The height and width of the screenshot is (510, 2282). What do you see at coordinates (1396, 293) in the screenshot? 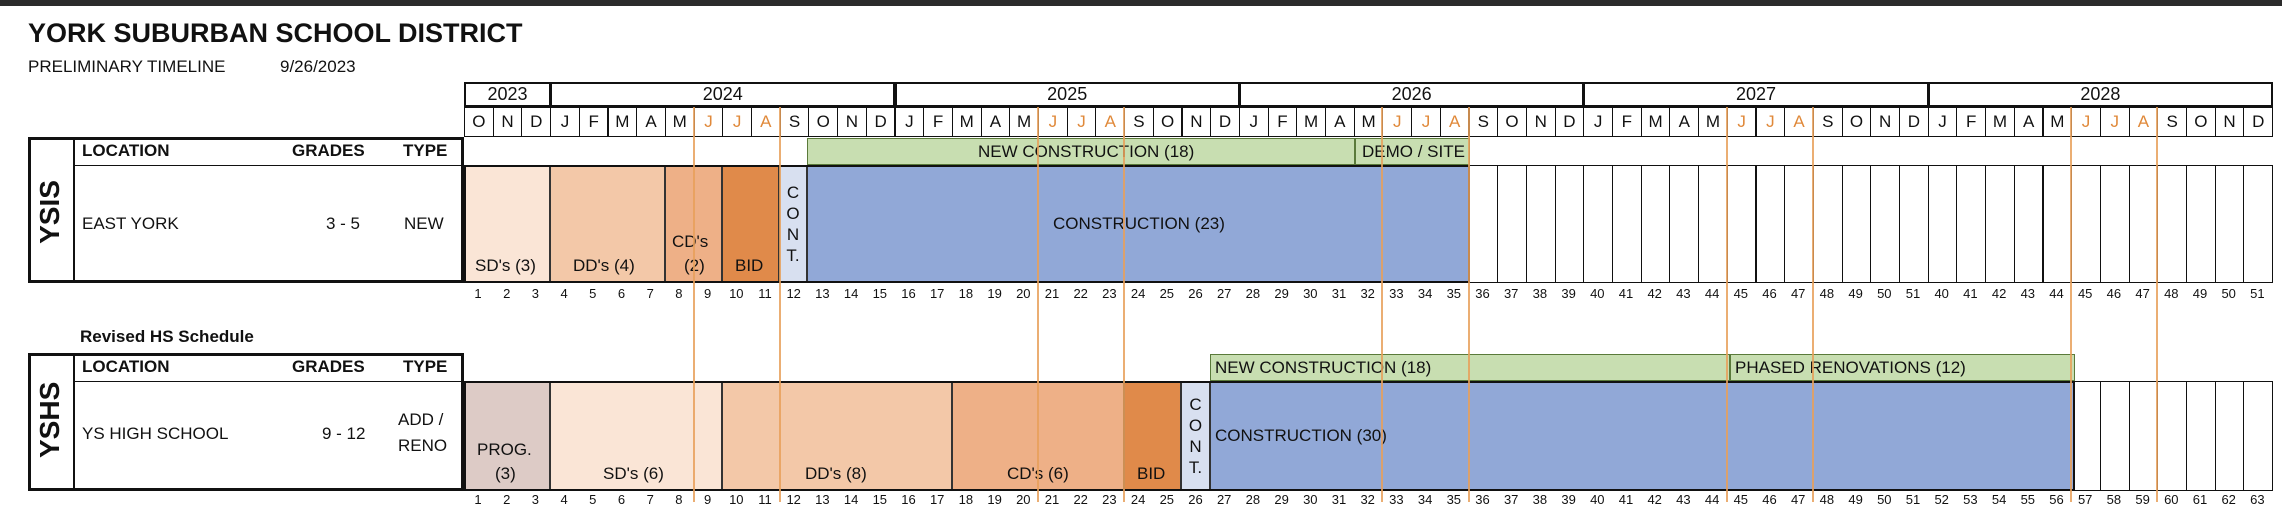
I see `ysis-month-number: 33` at bounding box center [1396, 293].